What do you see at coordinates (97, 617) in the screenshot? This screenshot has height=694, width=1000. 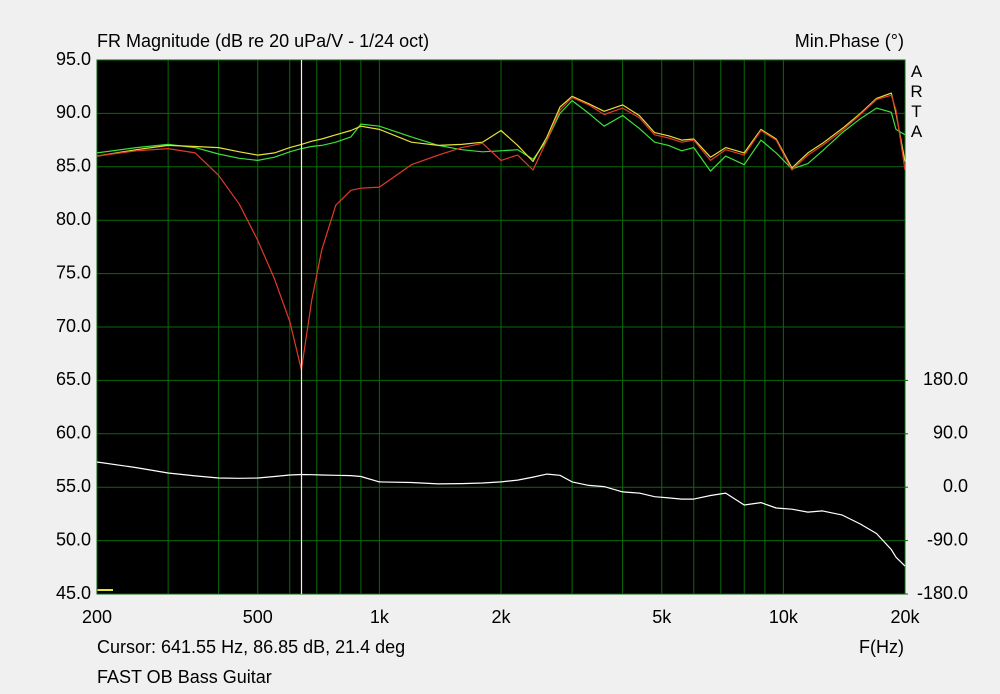 I see `x-tick-label: 200` at bounding box center [97, 617].